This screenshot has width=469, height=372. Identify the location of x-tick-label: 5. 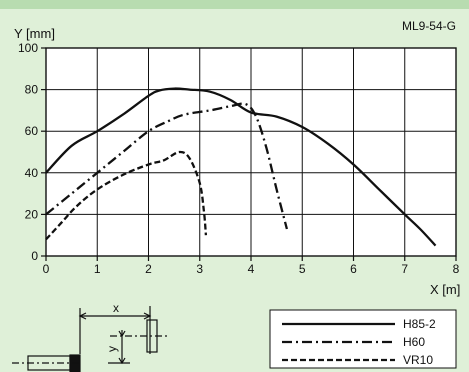
(302, 269).